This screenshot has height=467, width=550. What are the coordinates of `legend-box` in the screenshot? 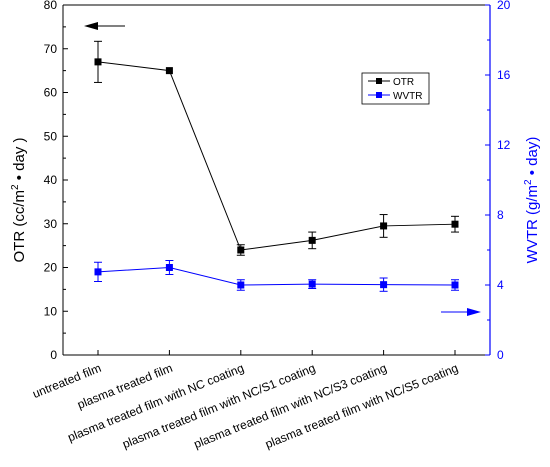 It's located at (395, 88).